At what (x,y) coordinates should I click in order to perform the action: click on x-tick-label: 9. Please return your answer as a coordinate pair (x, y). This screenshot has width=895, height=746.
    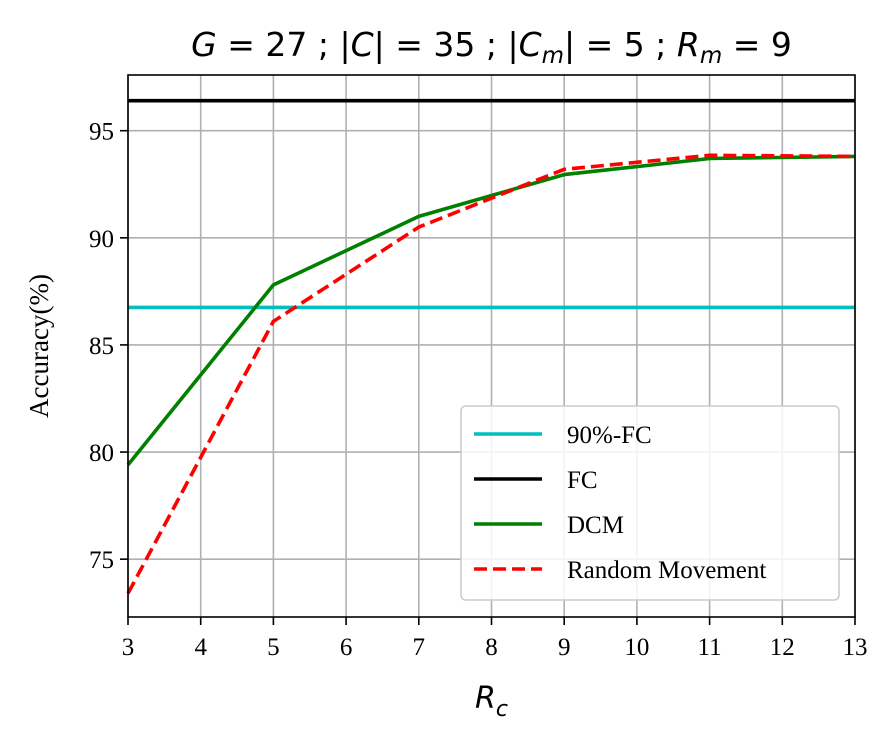
    Looking at the image, I should click on (564, 647).